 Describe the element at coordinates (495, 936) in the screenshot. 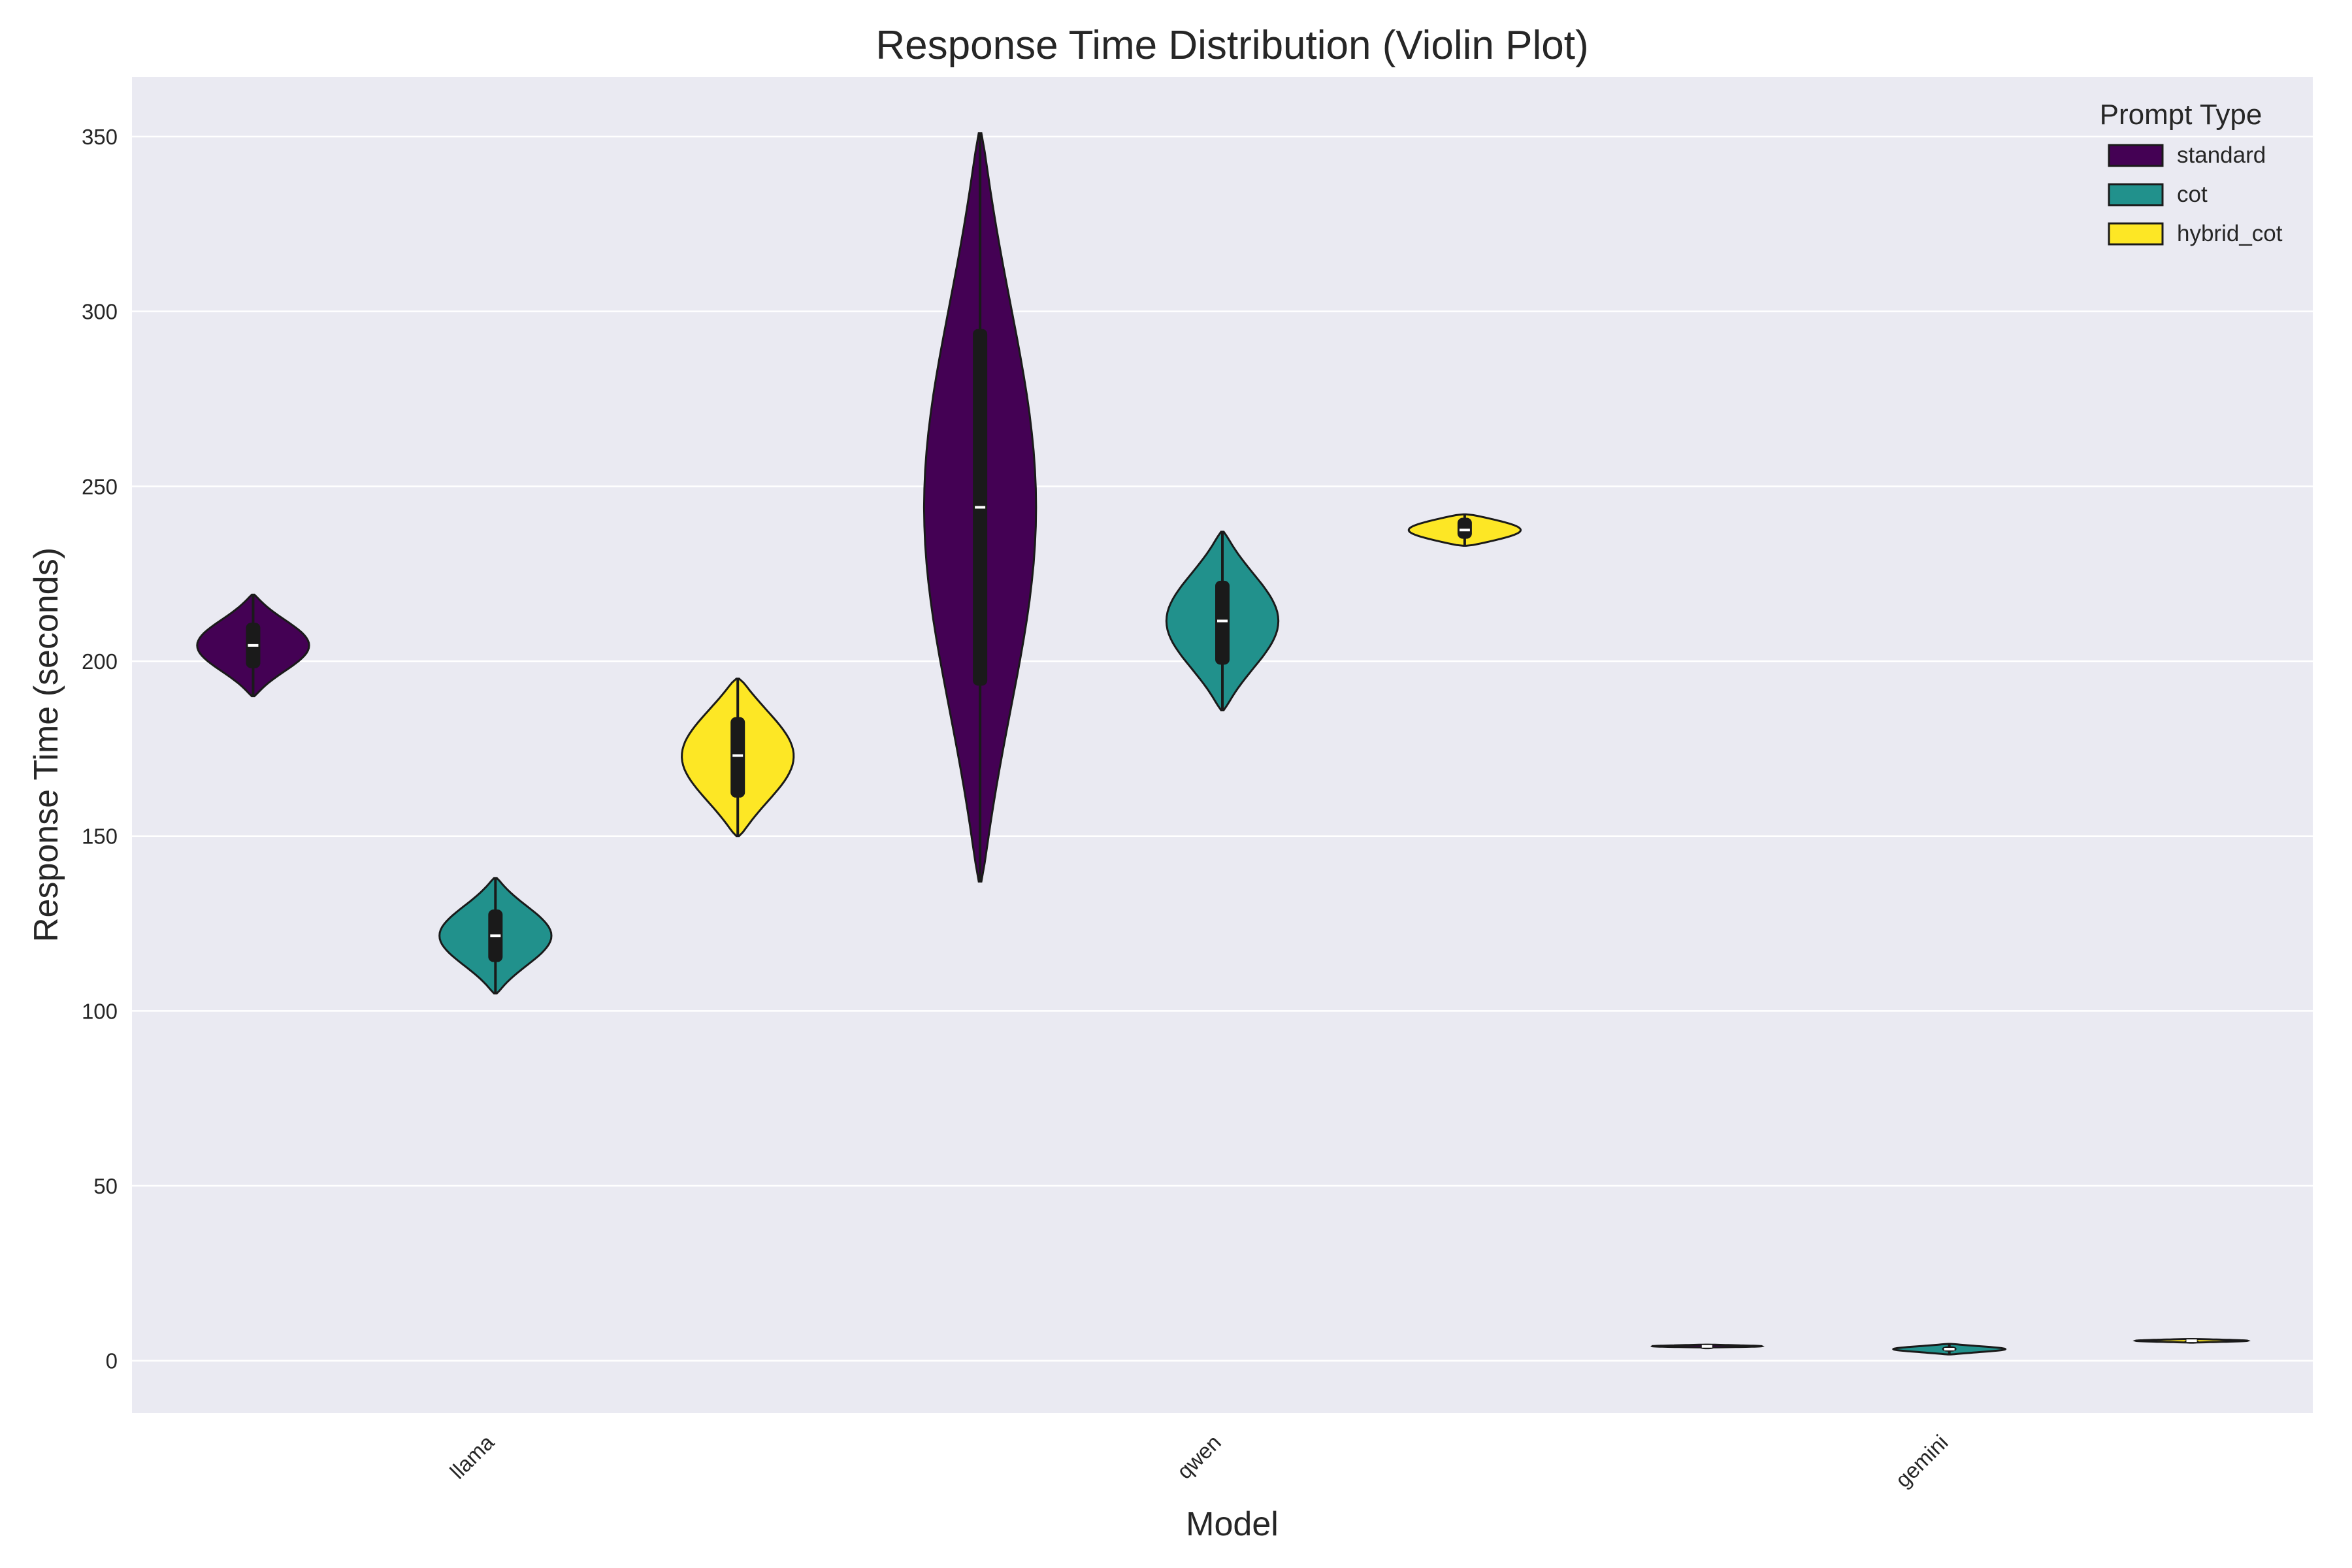

I see `violin-llama-cot` at that location.